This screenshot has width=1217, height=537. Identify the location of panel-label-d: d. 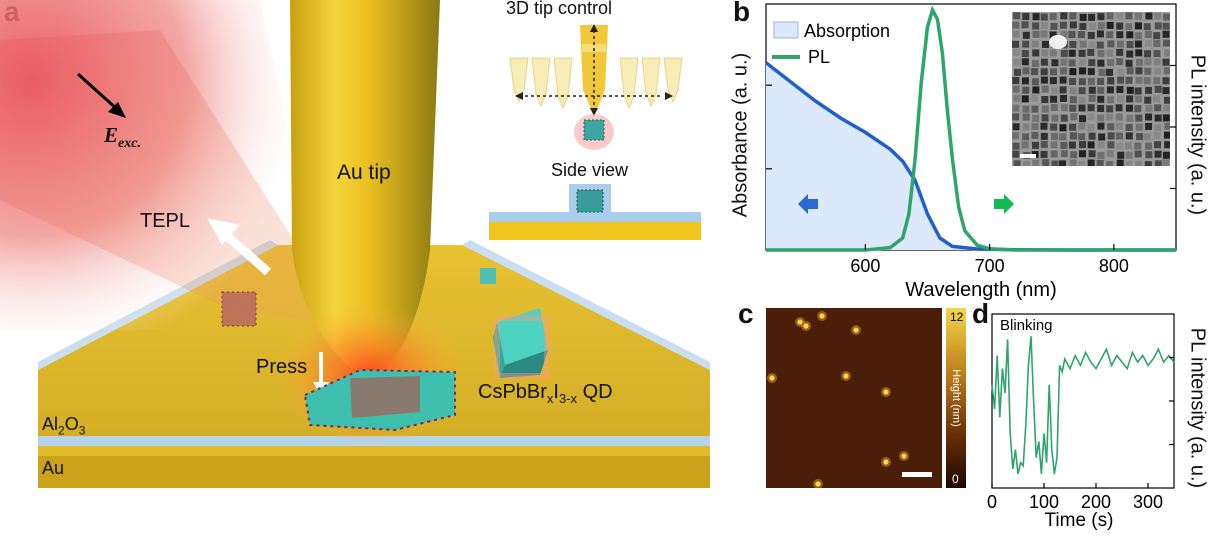
(981, 313).